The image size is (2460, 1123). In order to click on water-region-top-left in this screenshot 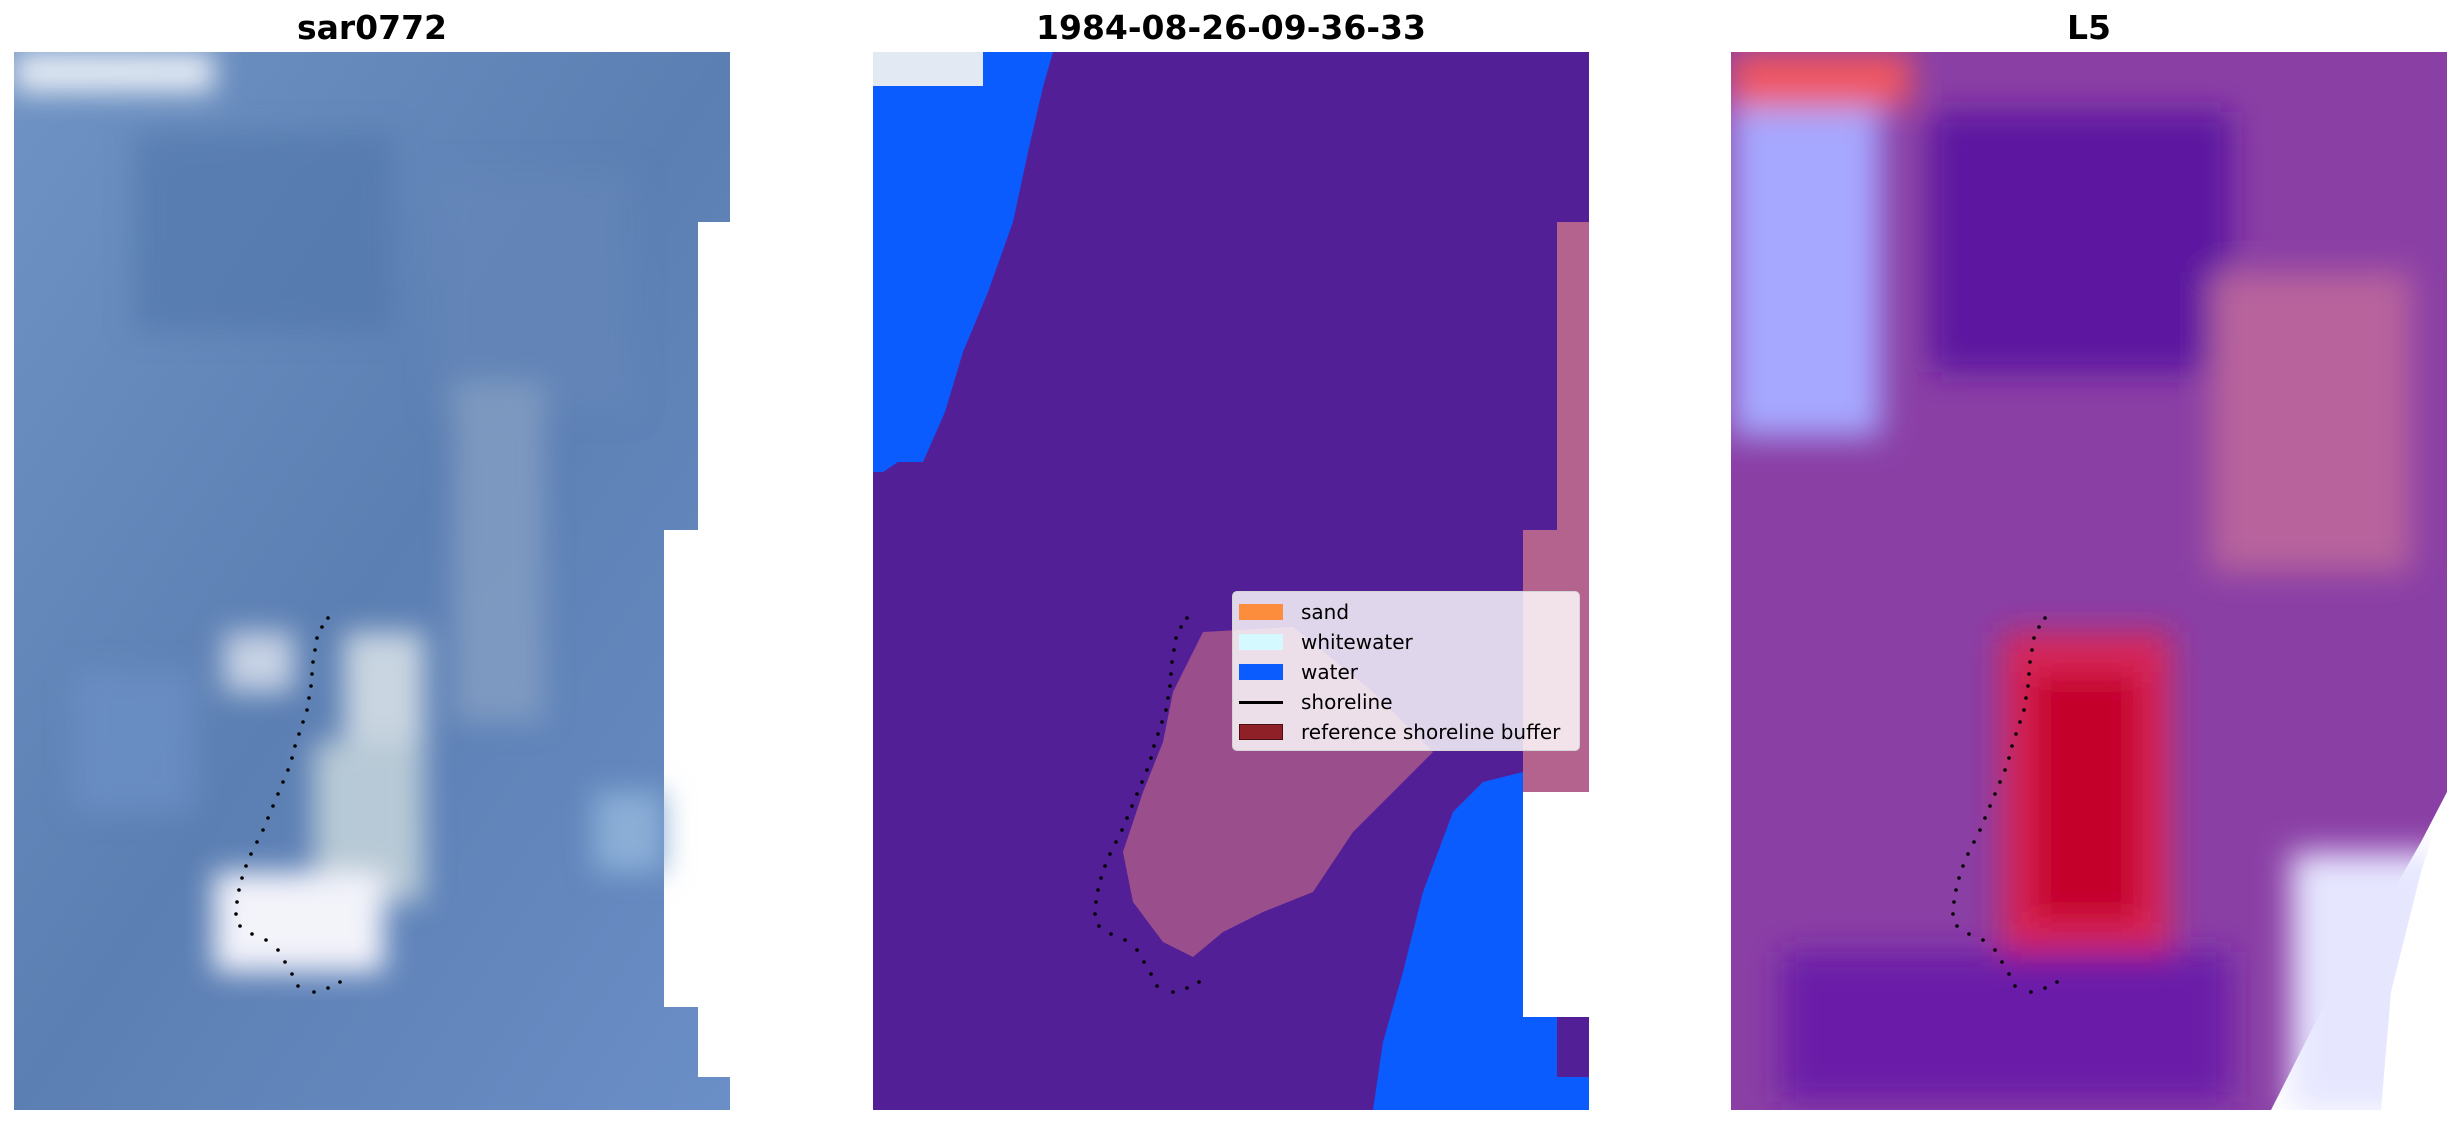, I will do `click(963, 262)`.